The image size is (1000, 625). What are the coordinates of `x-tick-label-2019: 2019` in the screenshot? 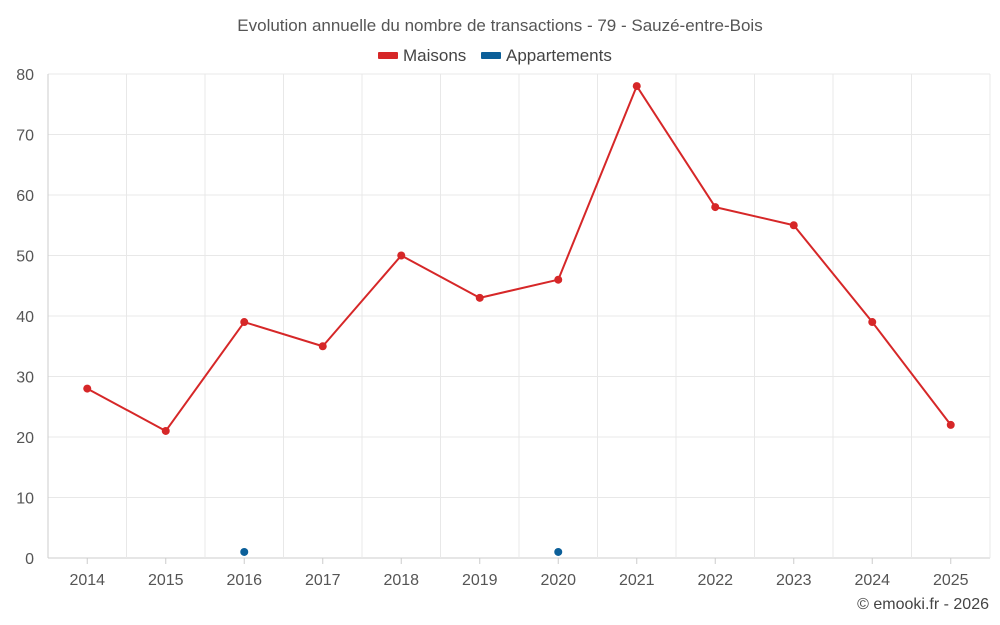 It's located at (480, 580).